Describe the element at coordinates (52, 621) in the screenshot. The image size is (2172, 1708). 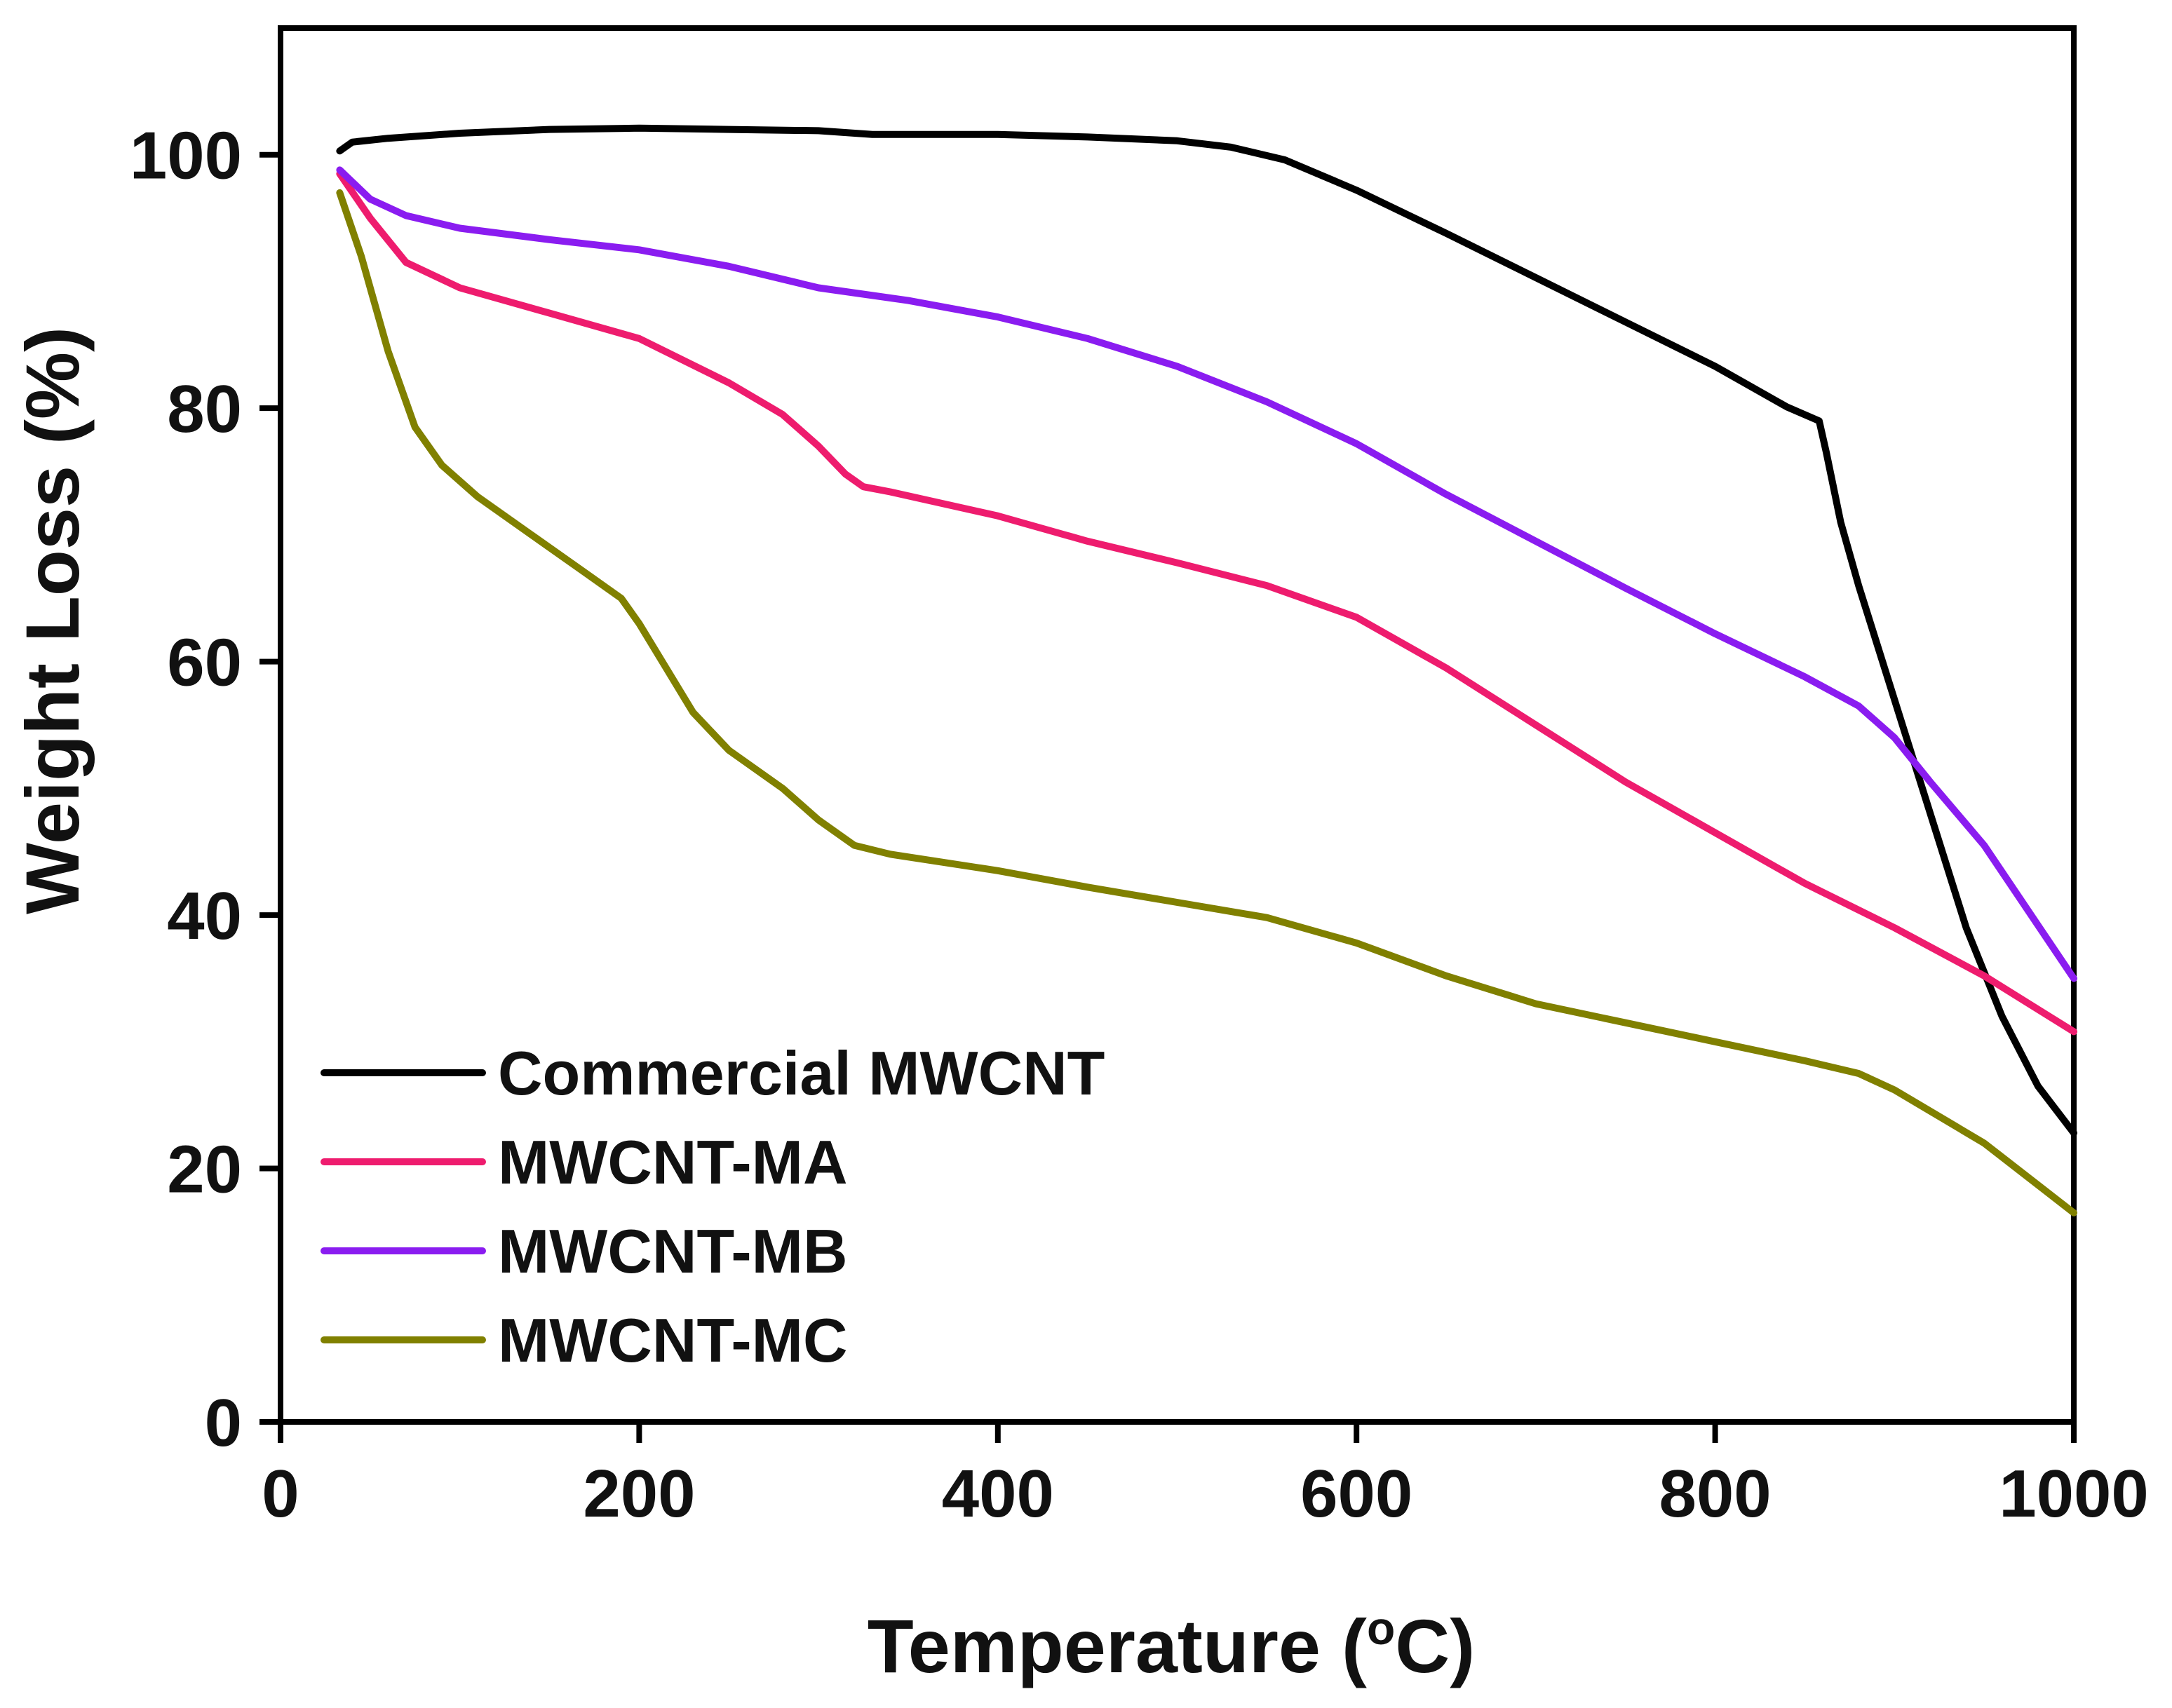
I see `y-axis-title: Weight Loss (%)` at that location.